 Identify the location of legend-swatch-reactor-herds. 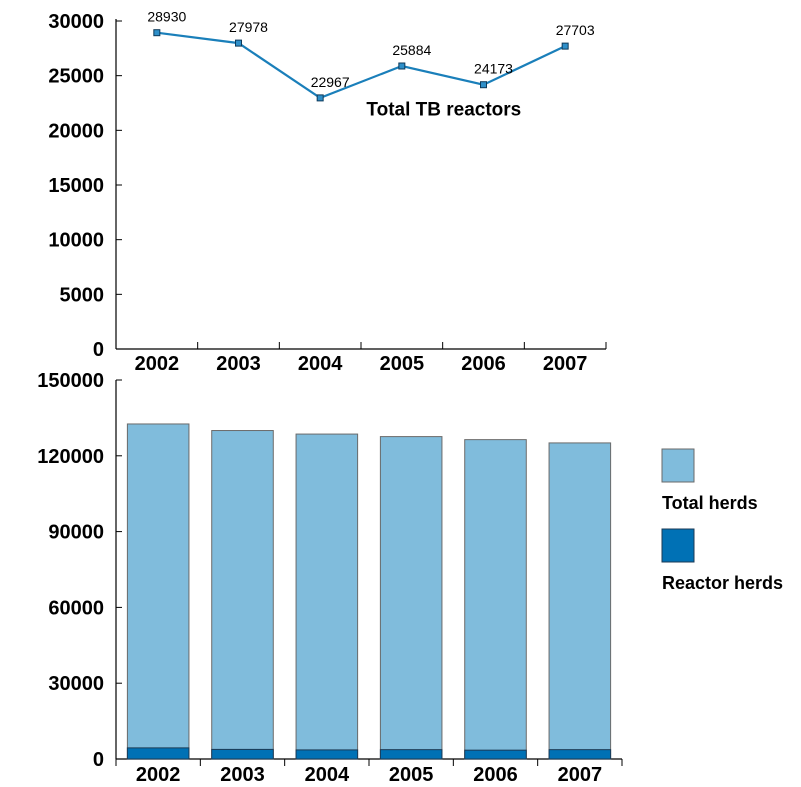
(678, 545).